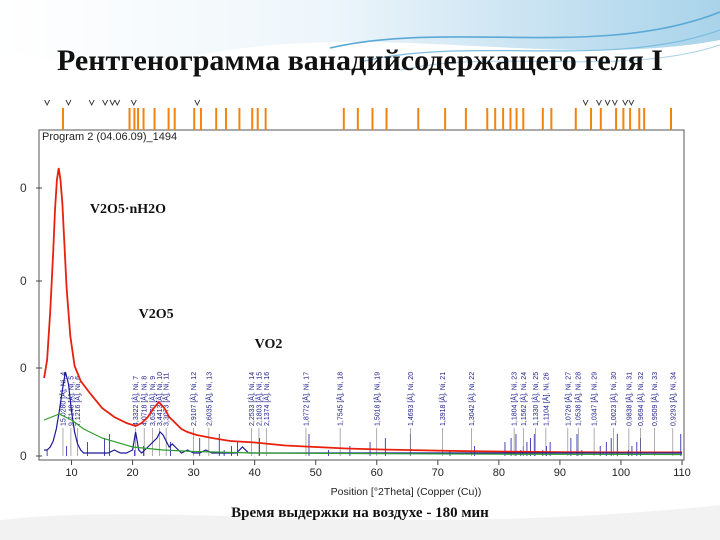 Image resolution: width=720 pixels, height=540 pixels. I want to click on peak-label: 2,1803 [Å], Ni, 15, so click(258, 399).